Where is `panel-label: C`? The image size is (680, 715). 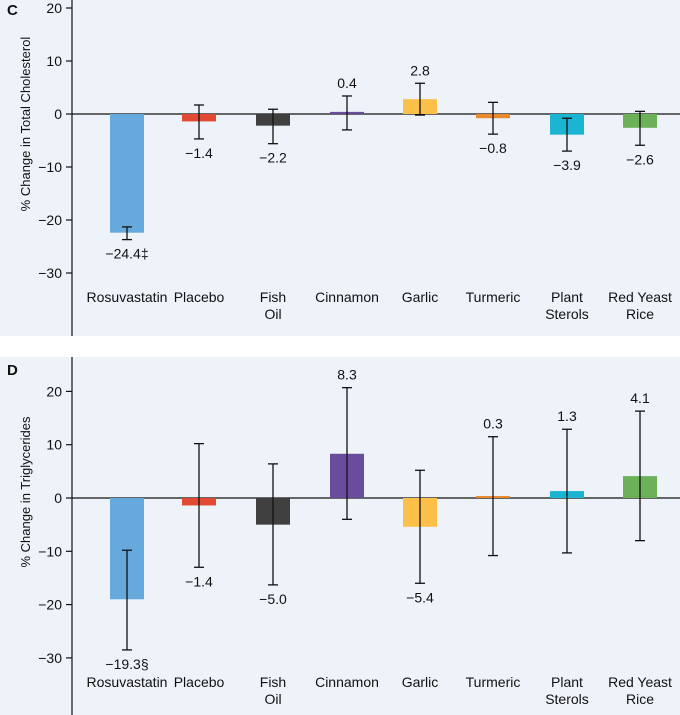
panel-label: C is located at coordinates (12, 10).